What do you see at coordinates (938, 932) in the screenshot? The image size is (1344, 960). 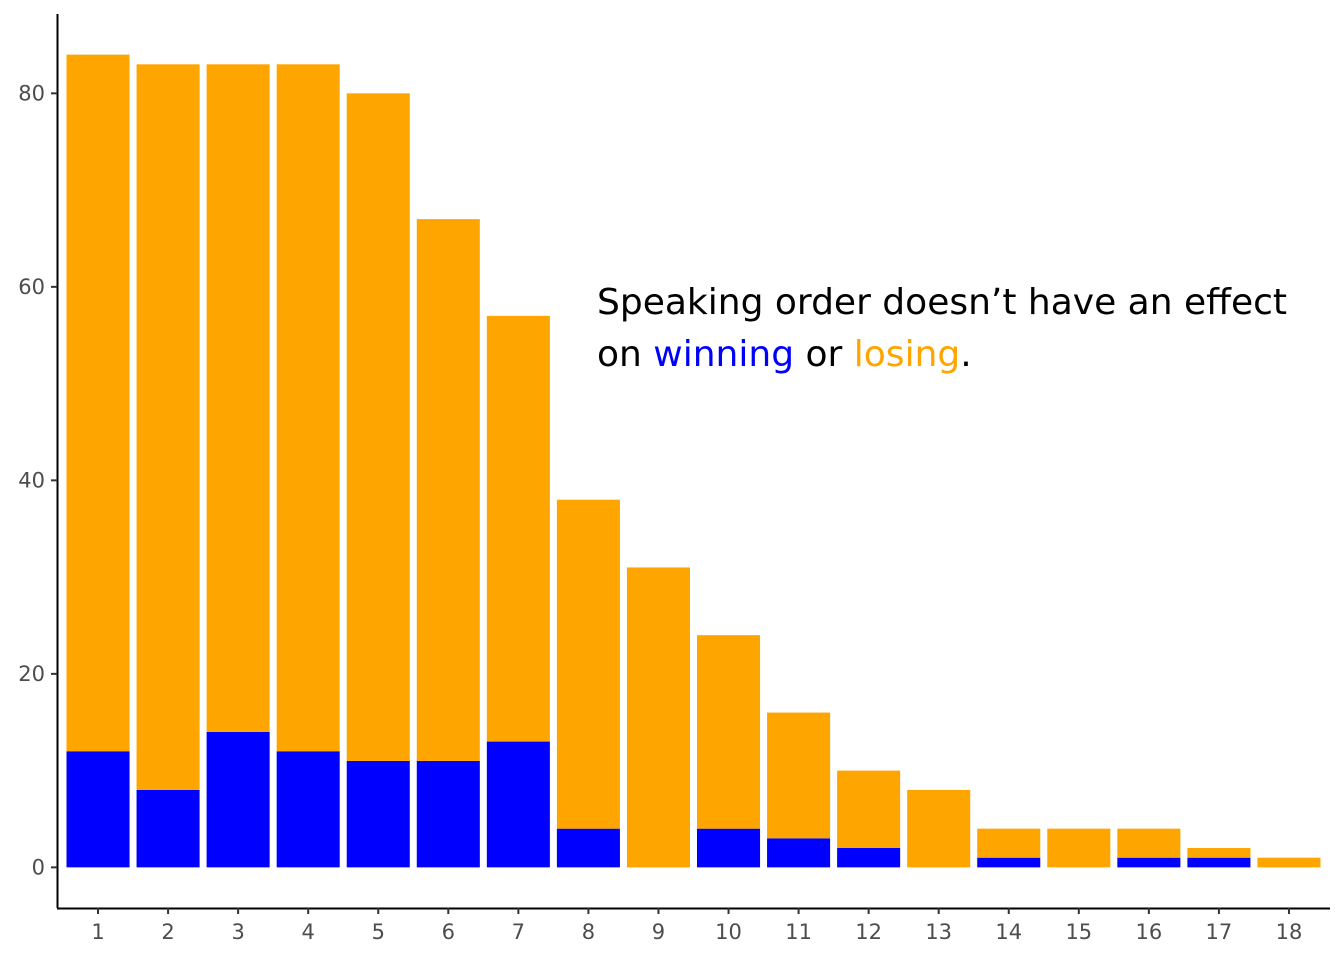 I see `x-tick-label-13: 13` at bounding box center [938, 932].